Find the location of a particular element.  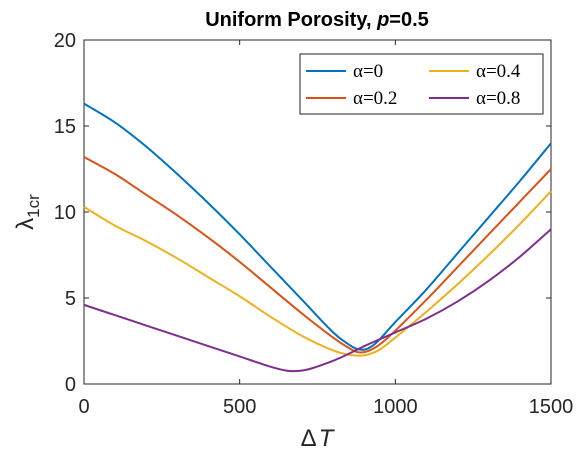

x-tick-label: 1500 is located at coordinates (551, 407).